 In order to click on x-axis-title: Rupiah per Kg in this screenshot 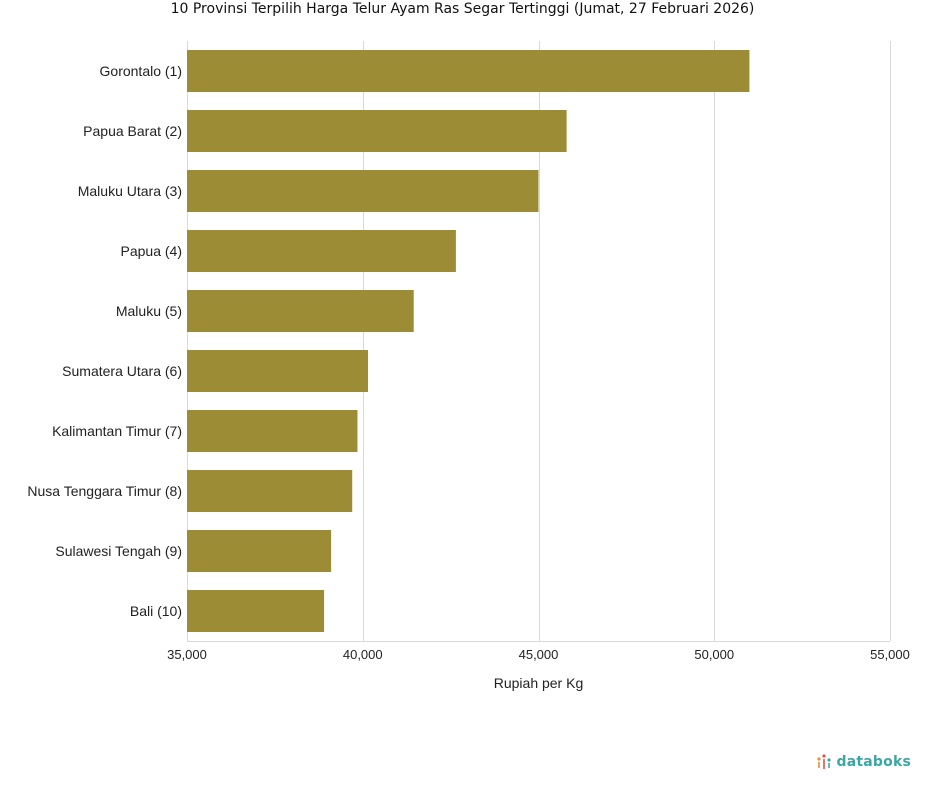, I will do `click(539, 683)`.